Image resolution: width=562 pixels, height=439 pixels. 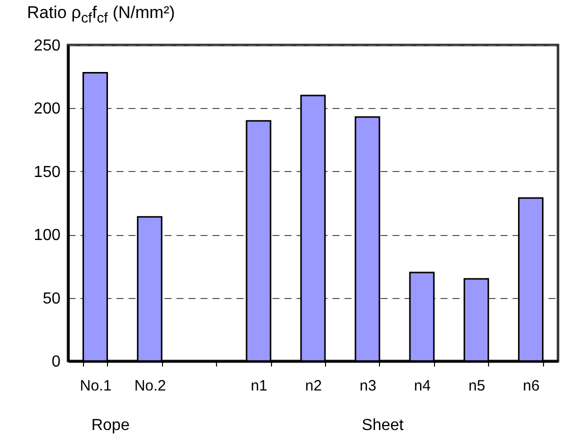 I want to click on text: Rope, so click(x=110, y=425).